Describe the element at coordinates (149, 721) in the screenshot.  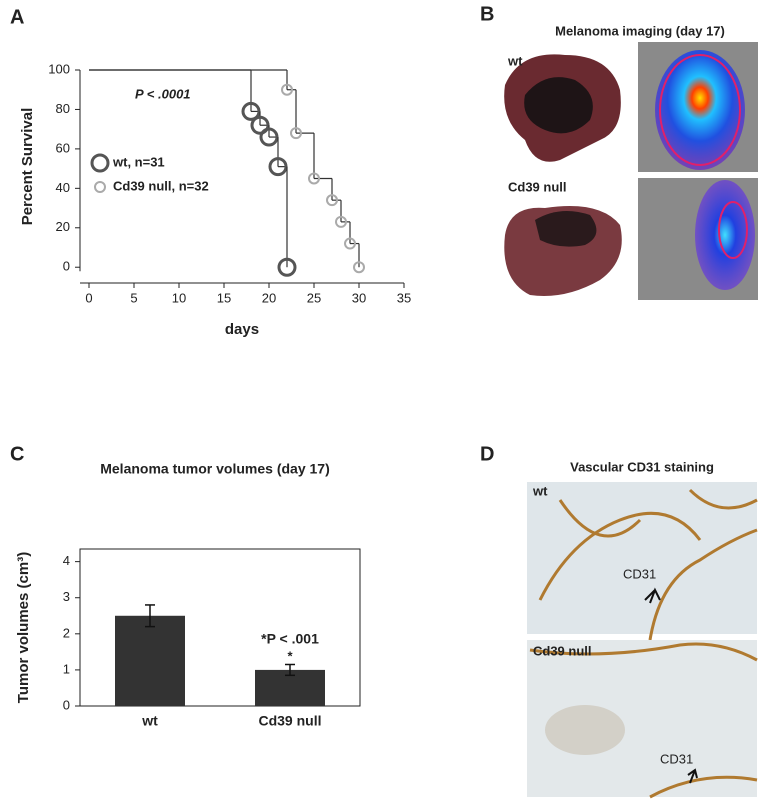
I see `x-tick-label: wt` at that location.